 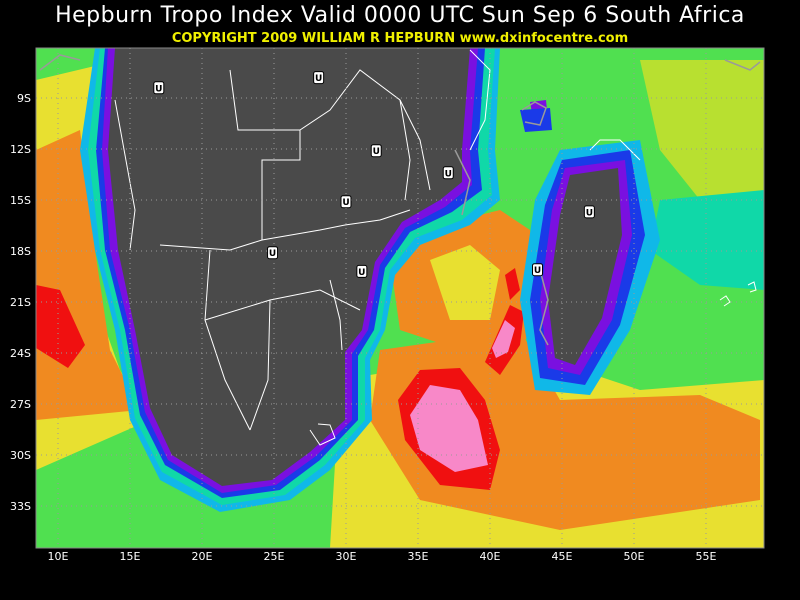 What do you see at coordinates (20, 200) in the screenshot?
I see `lat-label: 15S` at bounding box center [20, 200].